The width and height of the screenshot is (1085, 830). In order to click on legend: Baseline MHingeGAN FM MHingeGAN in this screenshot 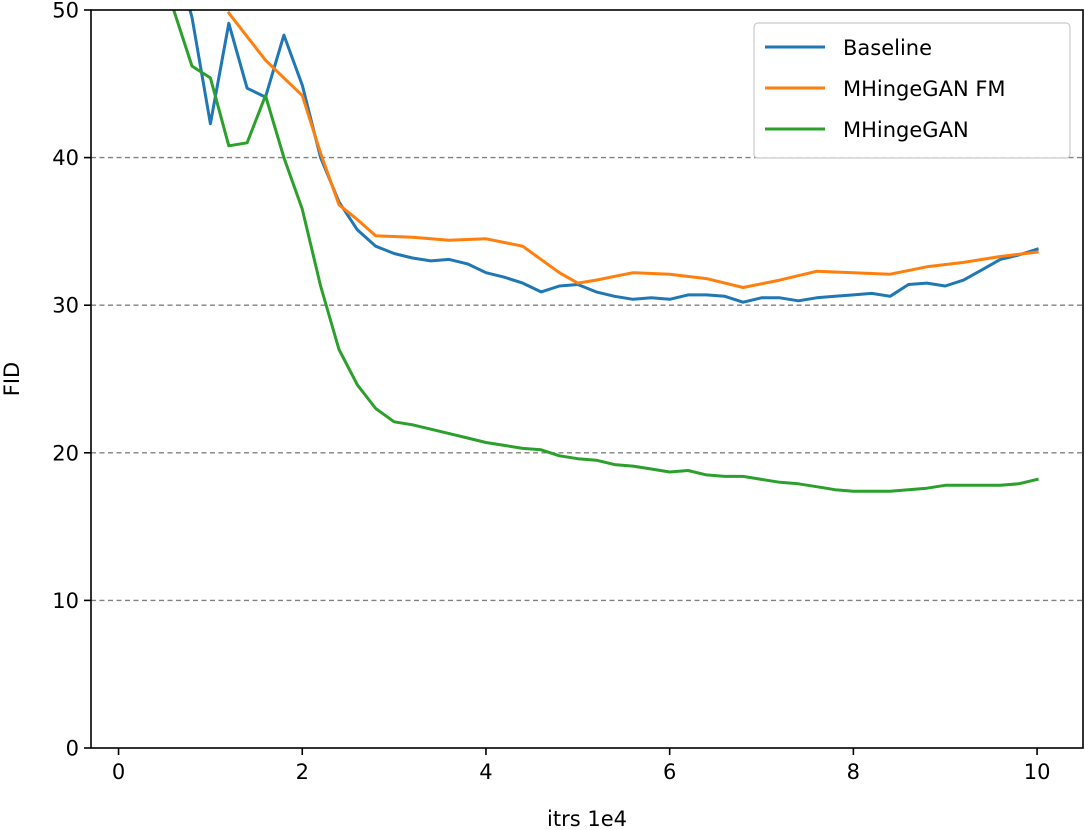, I will do `click(912, 90)`.